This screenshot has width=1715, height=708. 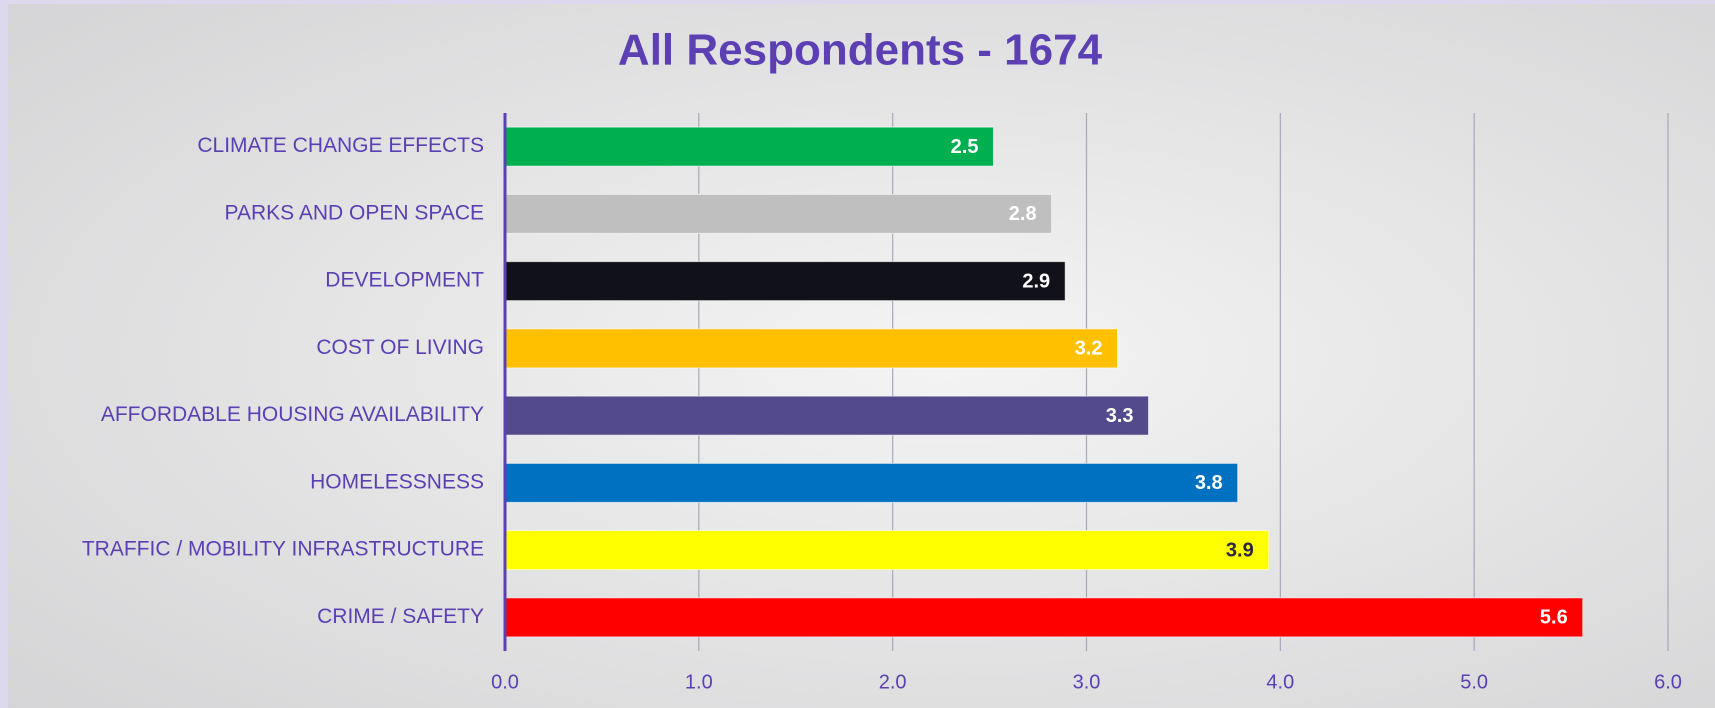 I want to click on data-label: 2.9, so click(x=1036, y=281).